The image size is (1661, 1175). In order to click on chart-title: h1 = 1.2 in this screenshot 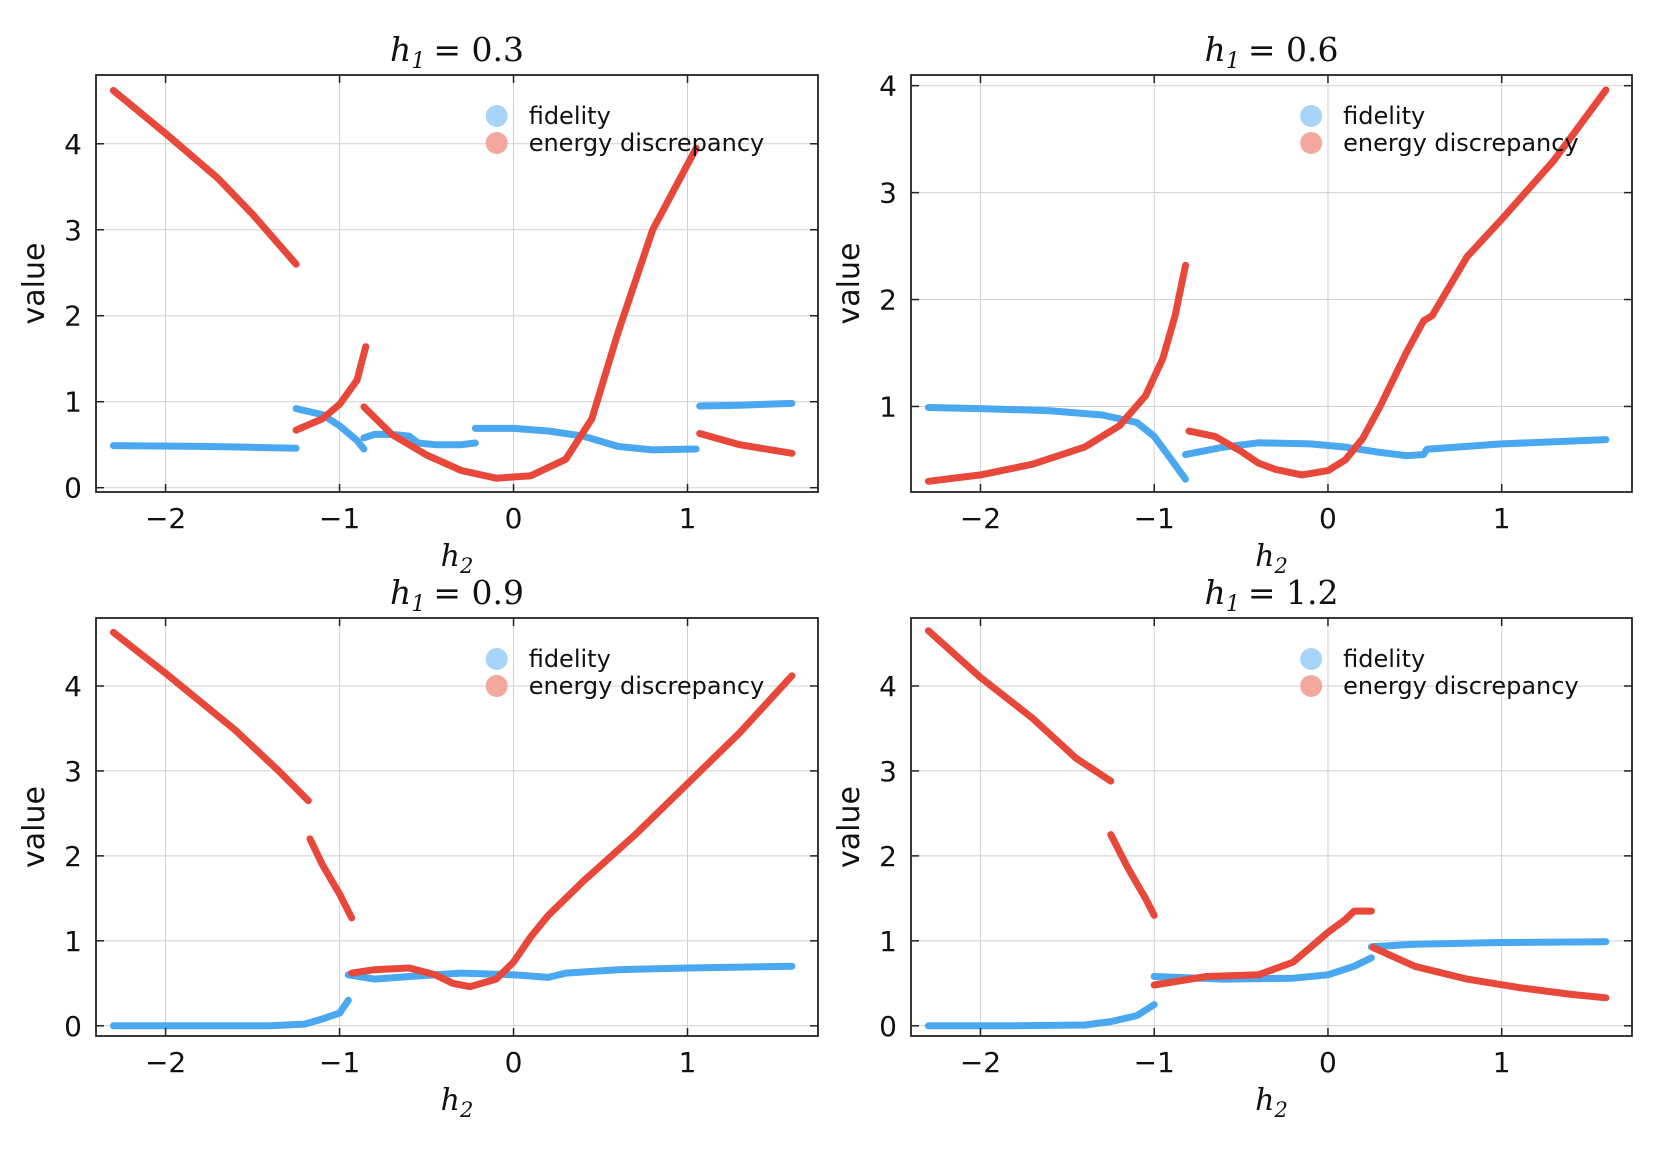, I will do `click(1272, 595)`.